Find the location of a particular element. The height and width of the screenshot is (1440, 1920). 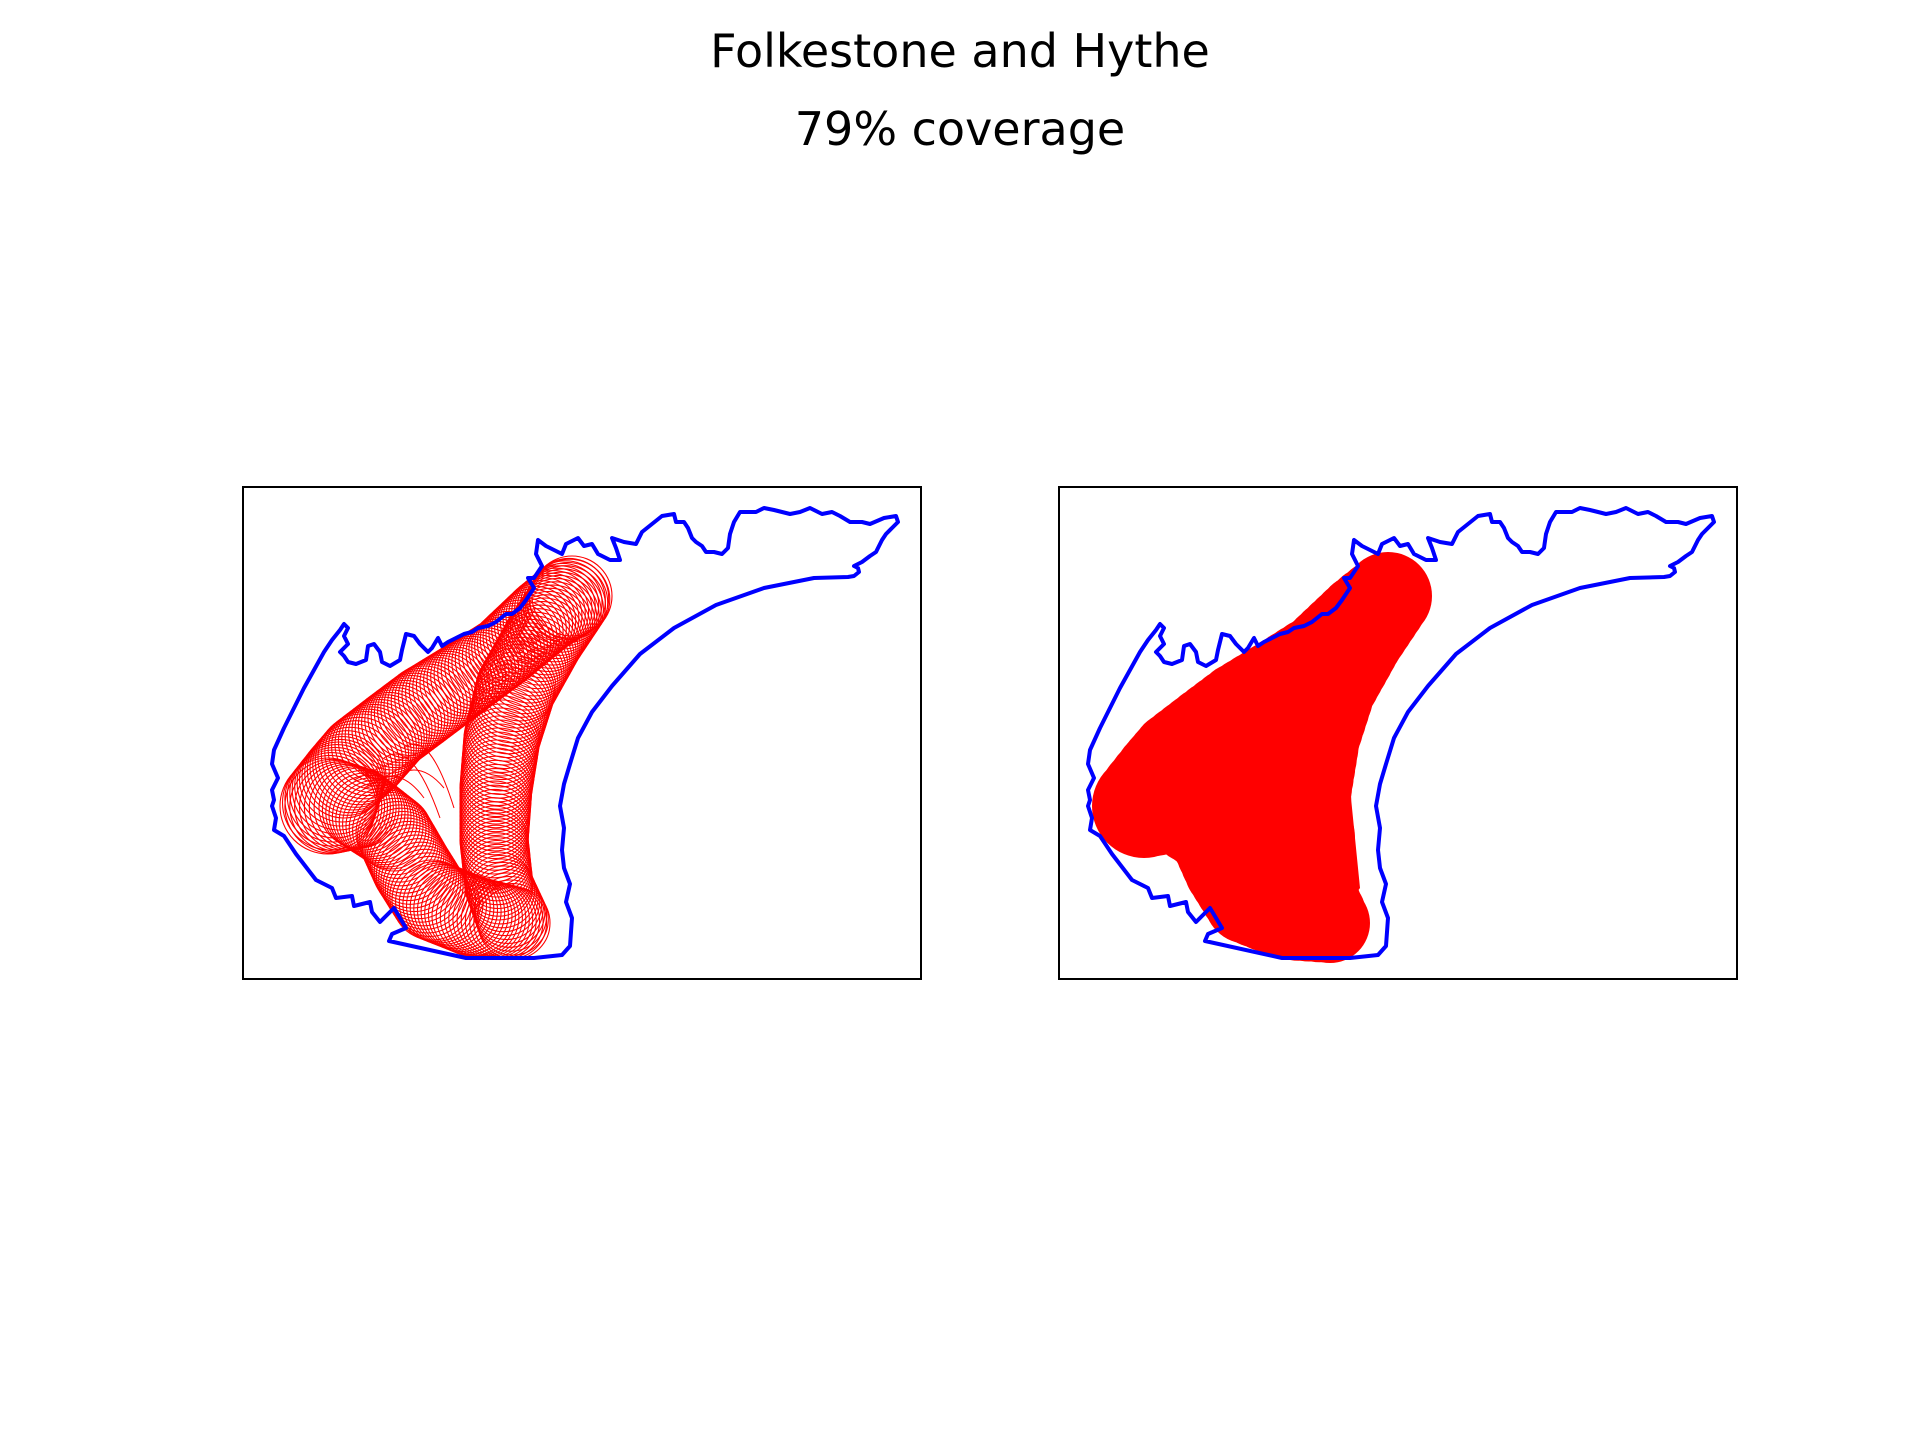

figure-subtitle: 79% coverage is located at coordinates (960, 129).